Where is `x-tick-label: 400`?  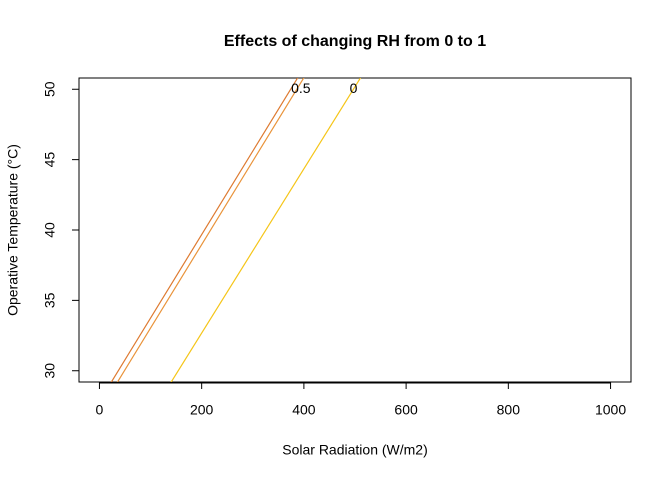 x-tick-label: 400 is located at coordinates (304, 410).